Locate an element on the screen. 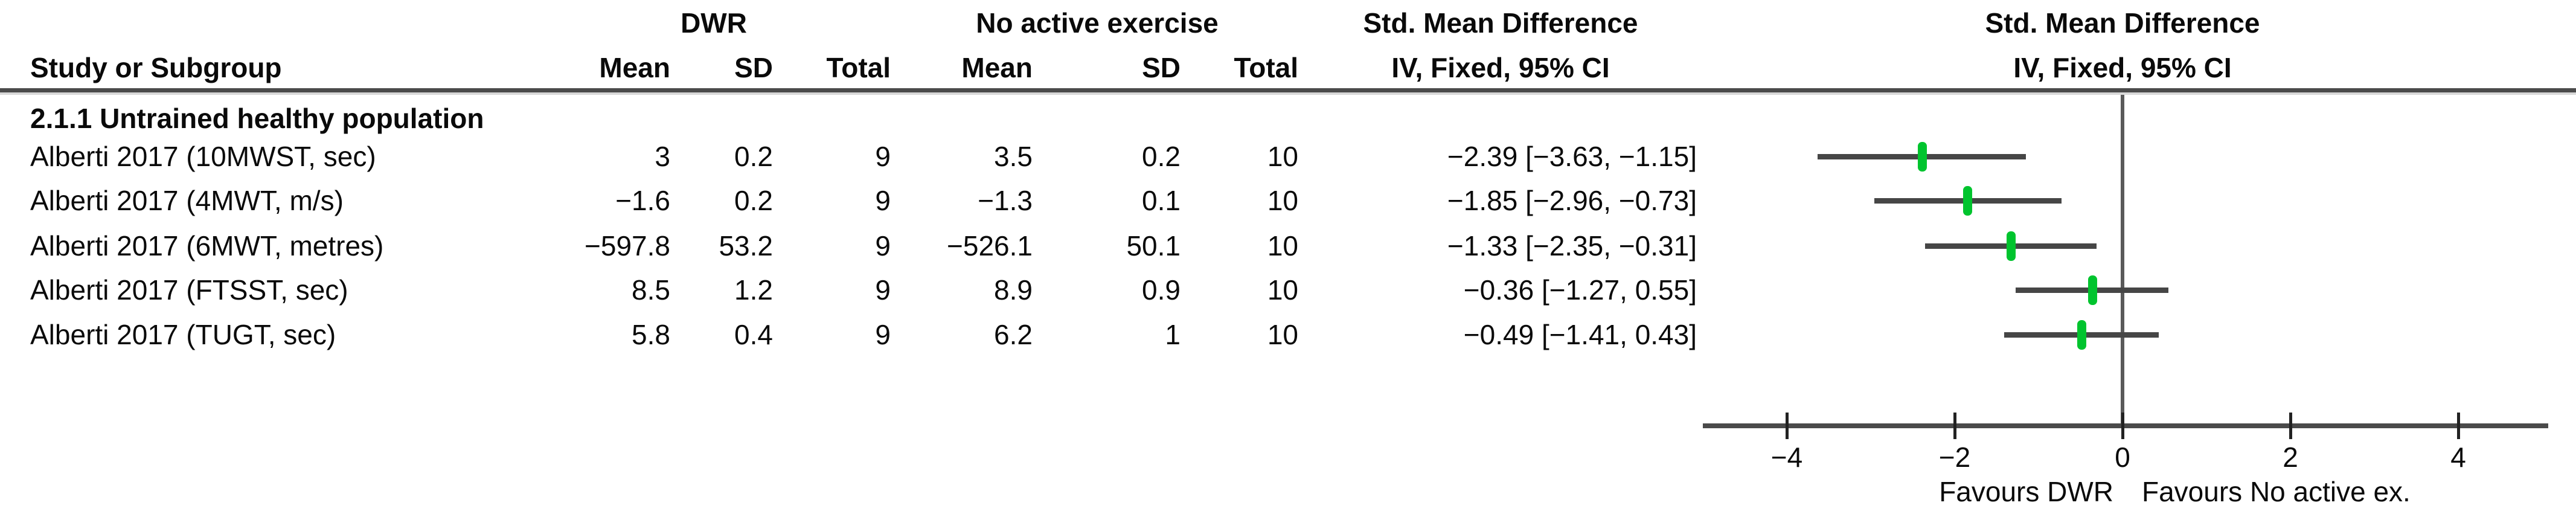 This screenshot has height=514, width=2576. row-mean1: 8.5 is located at coordinates (651, 290).